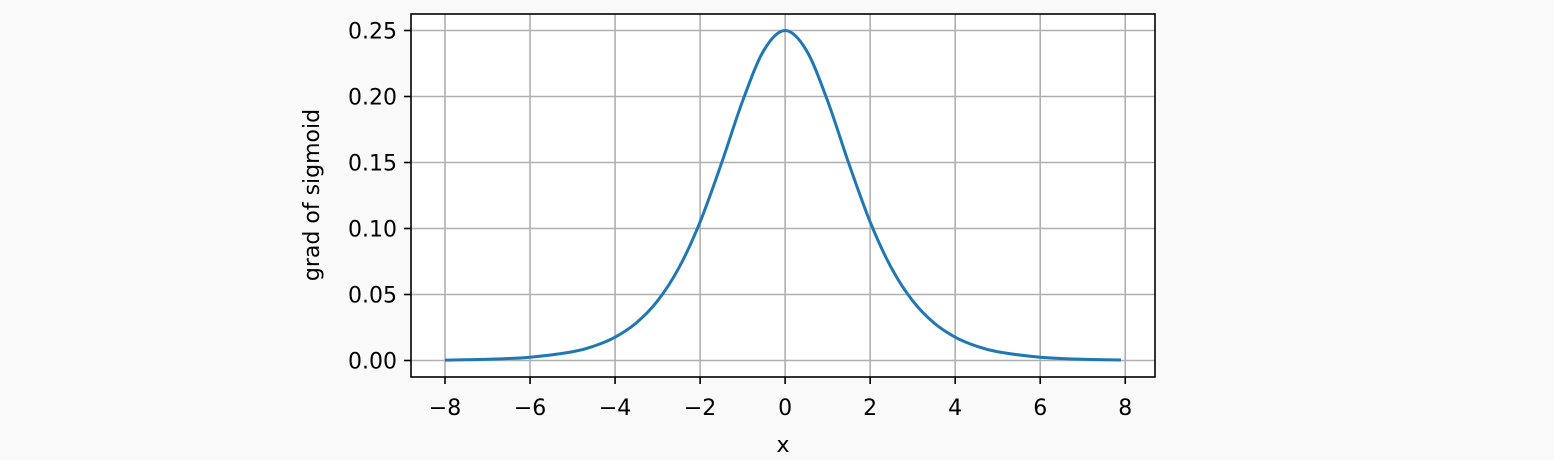 The width and height of the screenshot is (1554, 460). What do you see at coordinates (372, 362) in the screenshot?
I see `y-tick-label: 0.00` at bounding box center [372, 362].